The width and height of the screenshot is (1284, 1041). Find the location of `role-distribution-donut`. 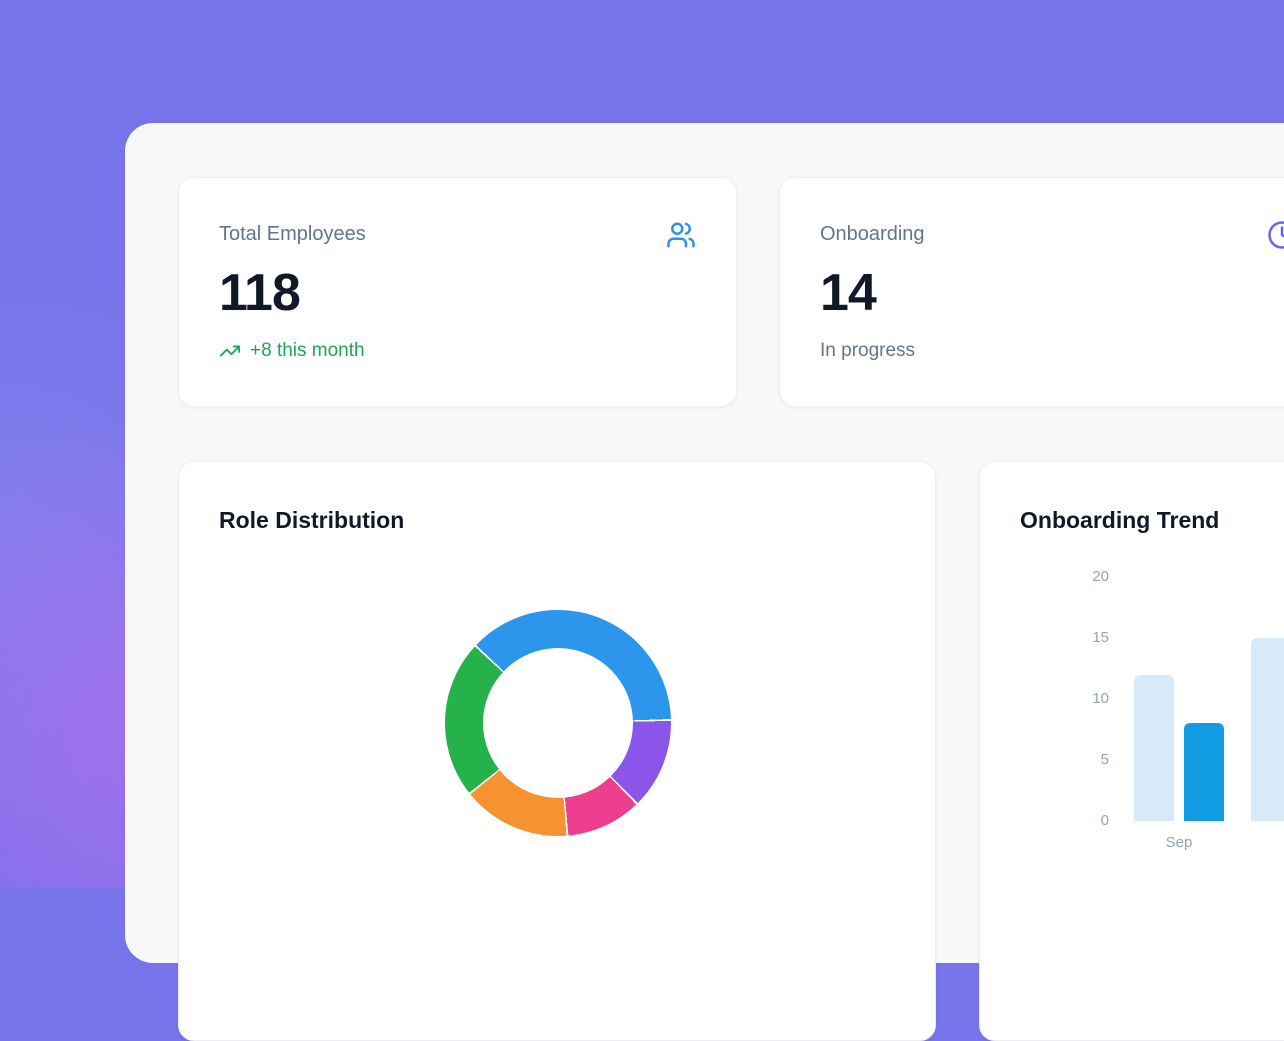

role-distribution-donut is located at coordinates (558, 723).